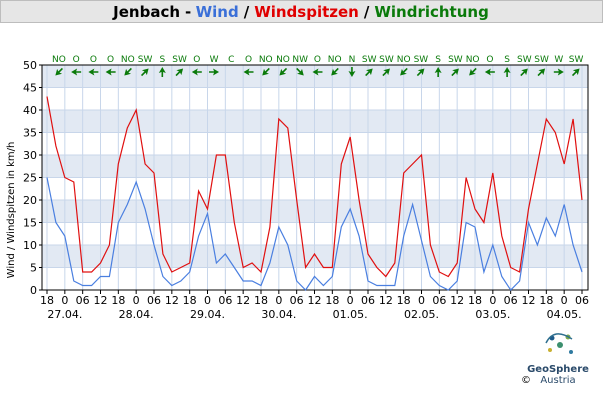 The width and height of the screenshot is (603, 400). What do you see at coordinates (146, 12) in the screenshot?
I see `title-part: Jenbach` at bounding box center [146, 12].